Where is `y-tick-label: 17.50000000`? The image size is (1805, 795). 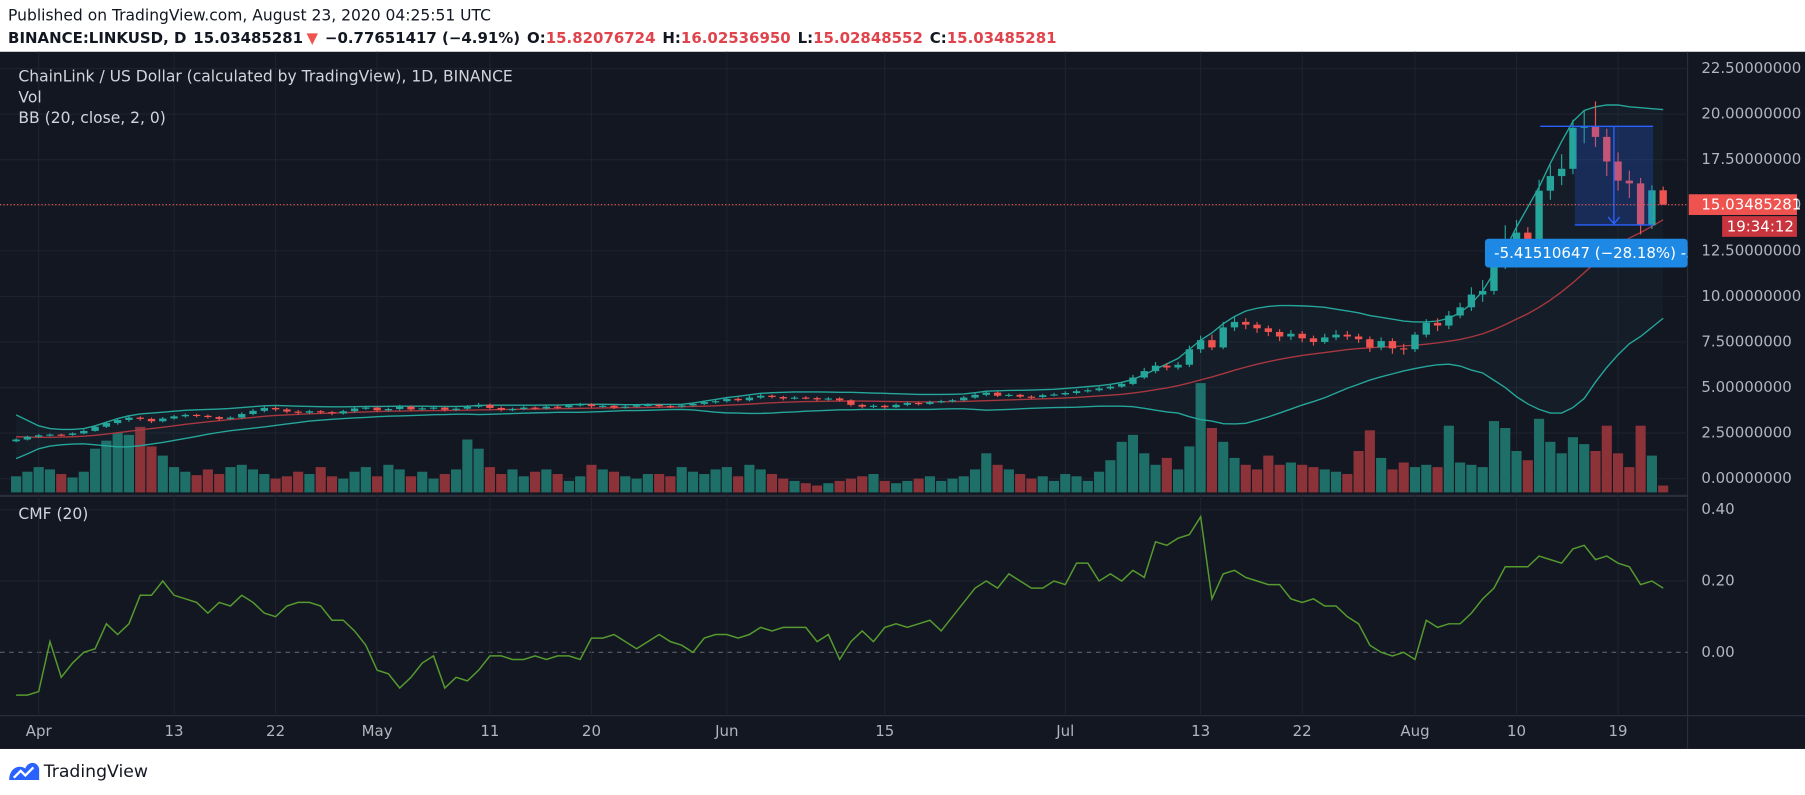
y-tick-label: 17.50000000 is located at coordinates (1751, 159).